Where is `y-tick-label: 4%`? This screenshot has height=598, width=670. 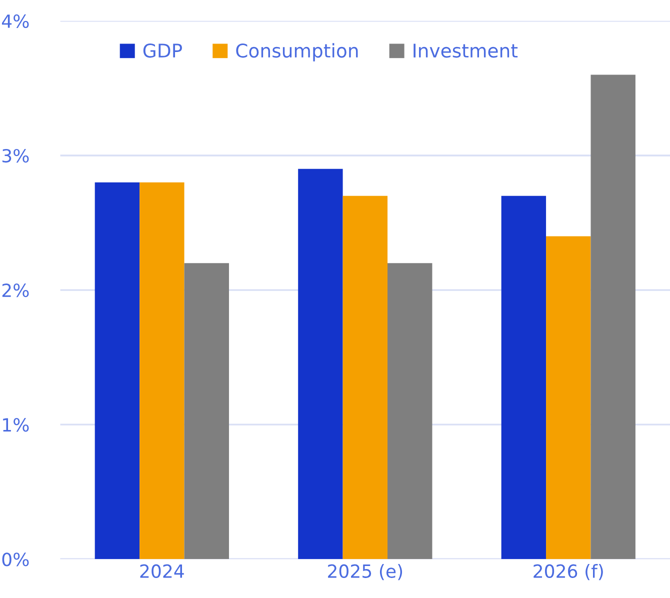
y-tick-label: 4% is located at coordinates (15, 21).